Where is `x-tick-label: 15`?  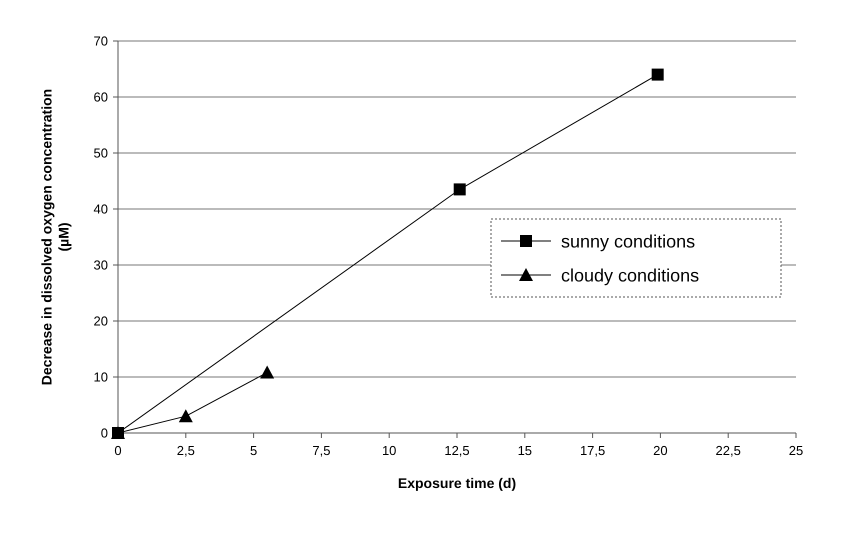 x-tick-label: 15 is located at coordinates (525, 450).